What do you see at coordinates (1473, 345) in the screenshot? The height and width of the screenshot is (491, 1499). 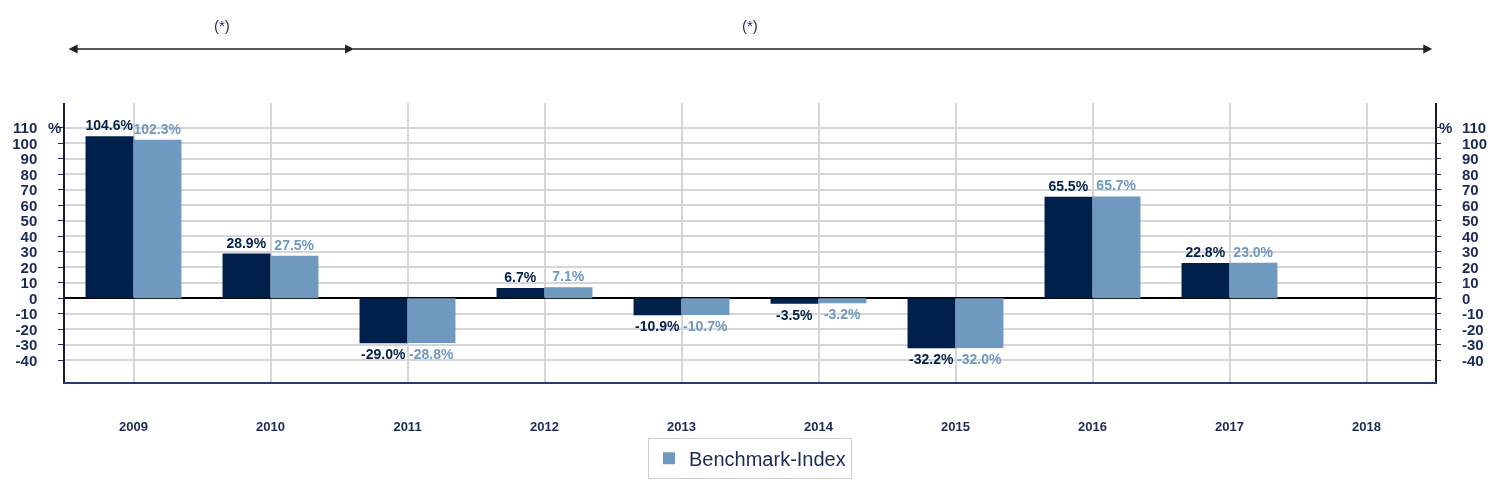 I see `y2-tick-label: -30` at bounding box center [1473, 345].